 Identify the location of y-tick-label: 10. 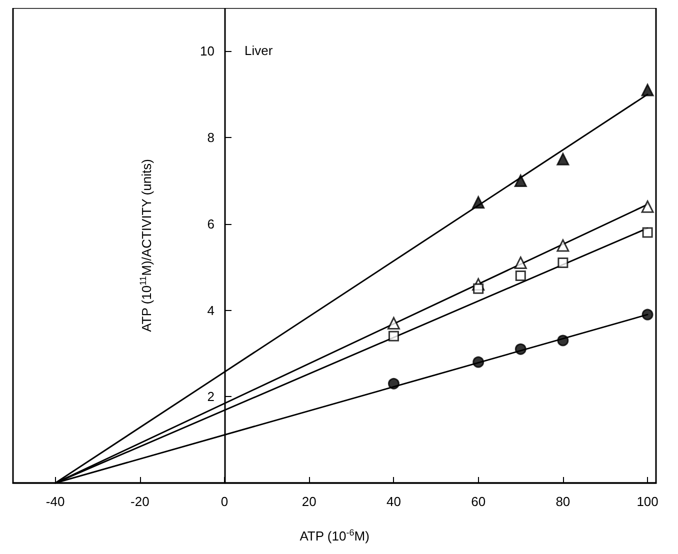
(207, 51).